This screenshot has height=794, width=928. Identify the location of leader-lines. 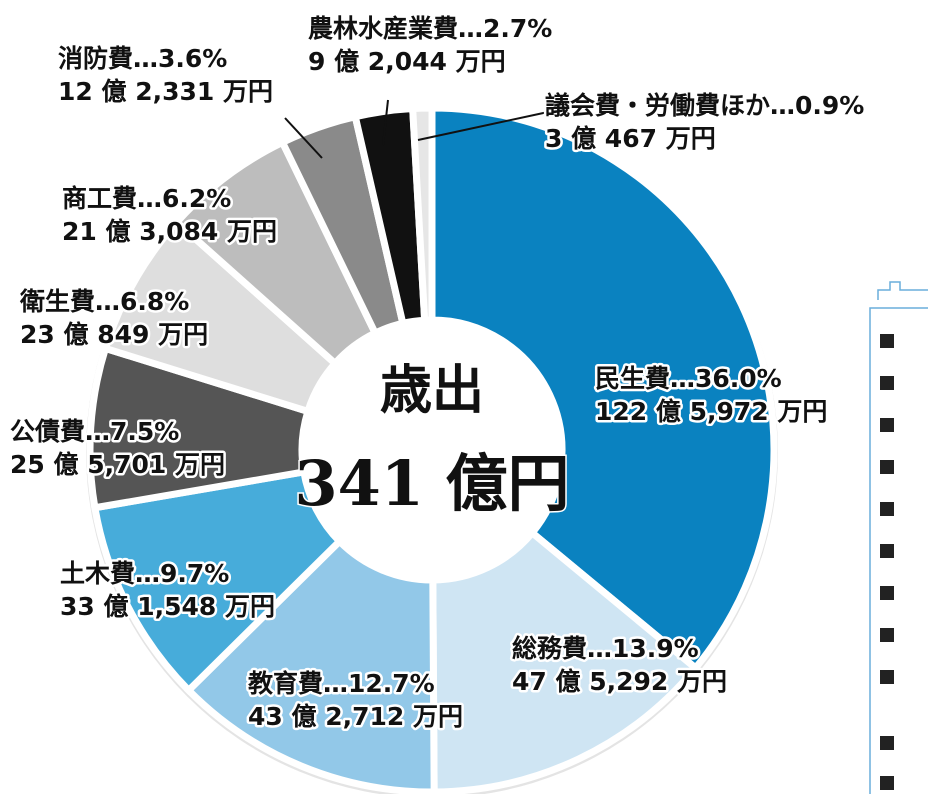
(416, 129).